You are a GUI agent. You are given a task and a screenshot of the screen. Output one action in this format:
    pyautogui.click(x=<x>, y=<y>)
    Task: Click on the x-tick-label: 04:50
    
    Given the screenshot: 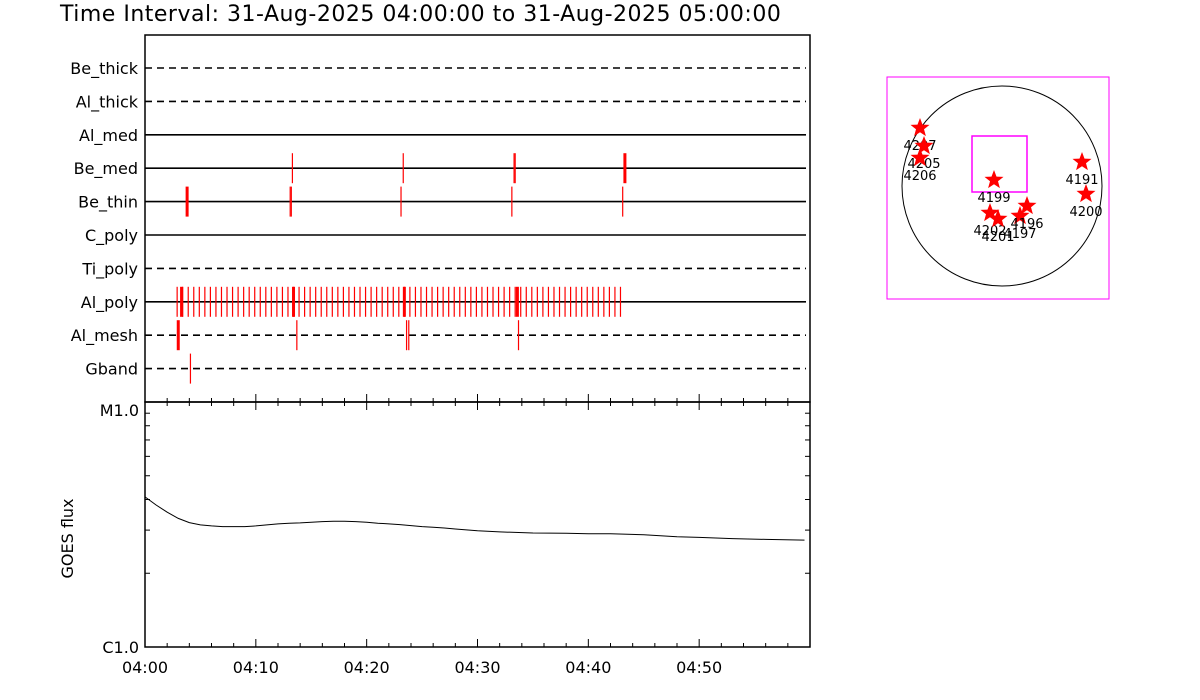 What is the action you would take?
    pyautogui.click(x=699, y=667)
    